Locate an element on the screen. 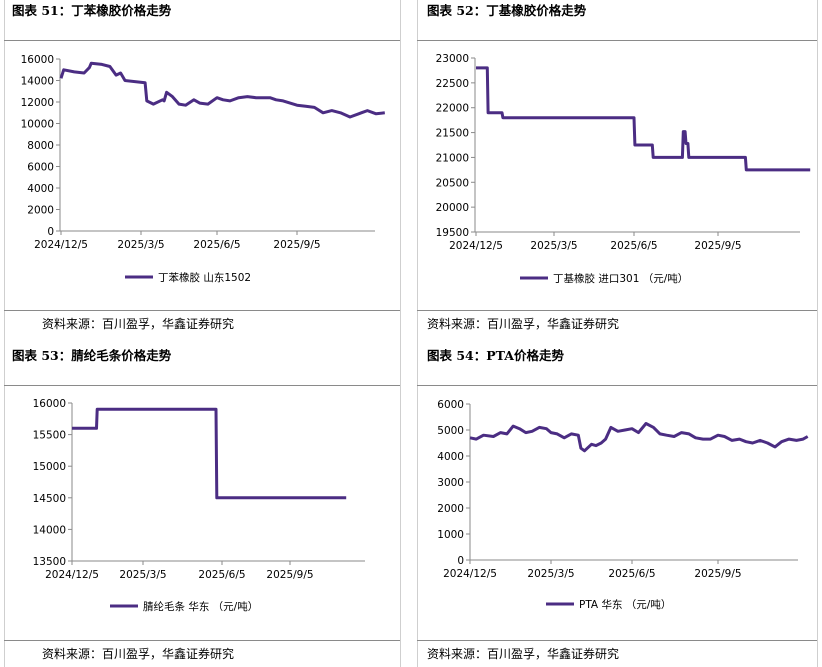 Image resolution: width=822 pixels, height=667 pixels. y-tick-label: 20500 is located at coordinates (452, 183).